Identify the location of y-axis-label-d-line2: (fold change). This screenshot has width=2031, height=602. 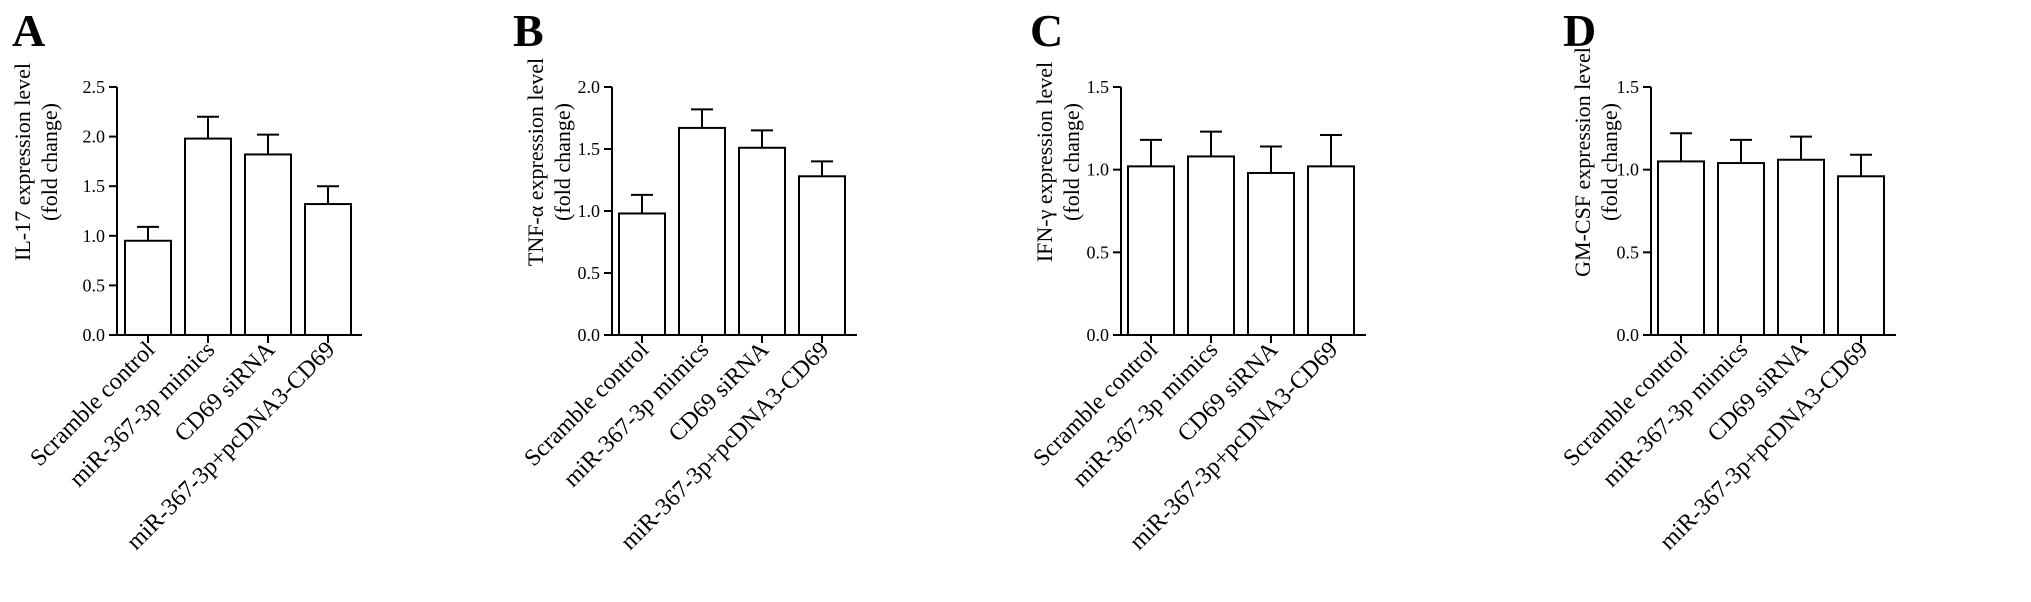
(1609, 162).